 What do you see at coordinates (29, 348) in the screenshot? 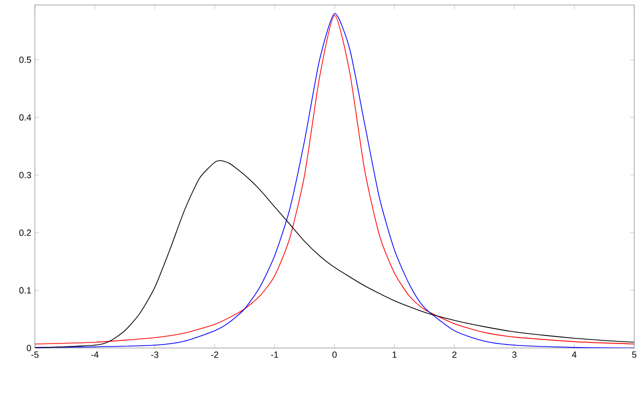
I see `y-tick-label: 0` at bounding box center [29, 348].